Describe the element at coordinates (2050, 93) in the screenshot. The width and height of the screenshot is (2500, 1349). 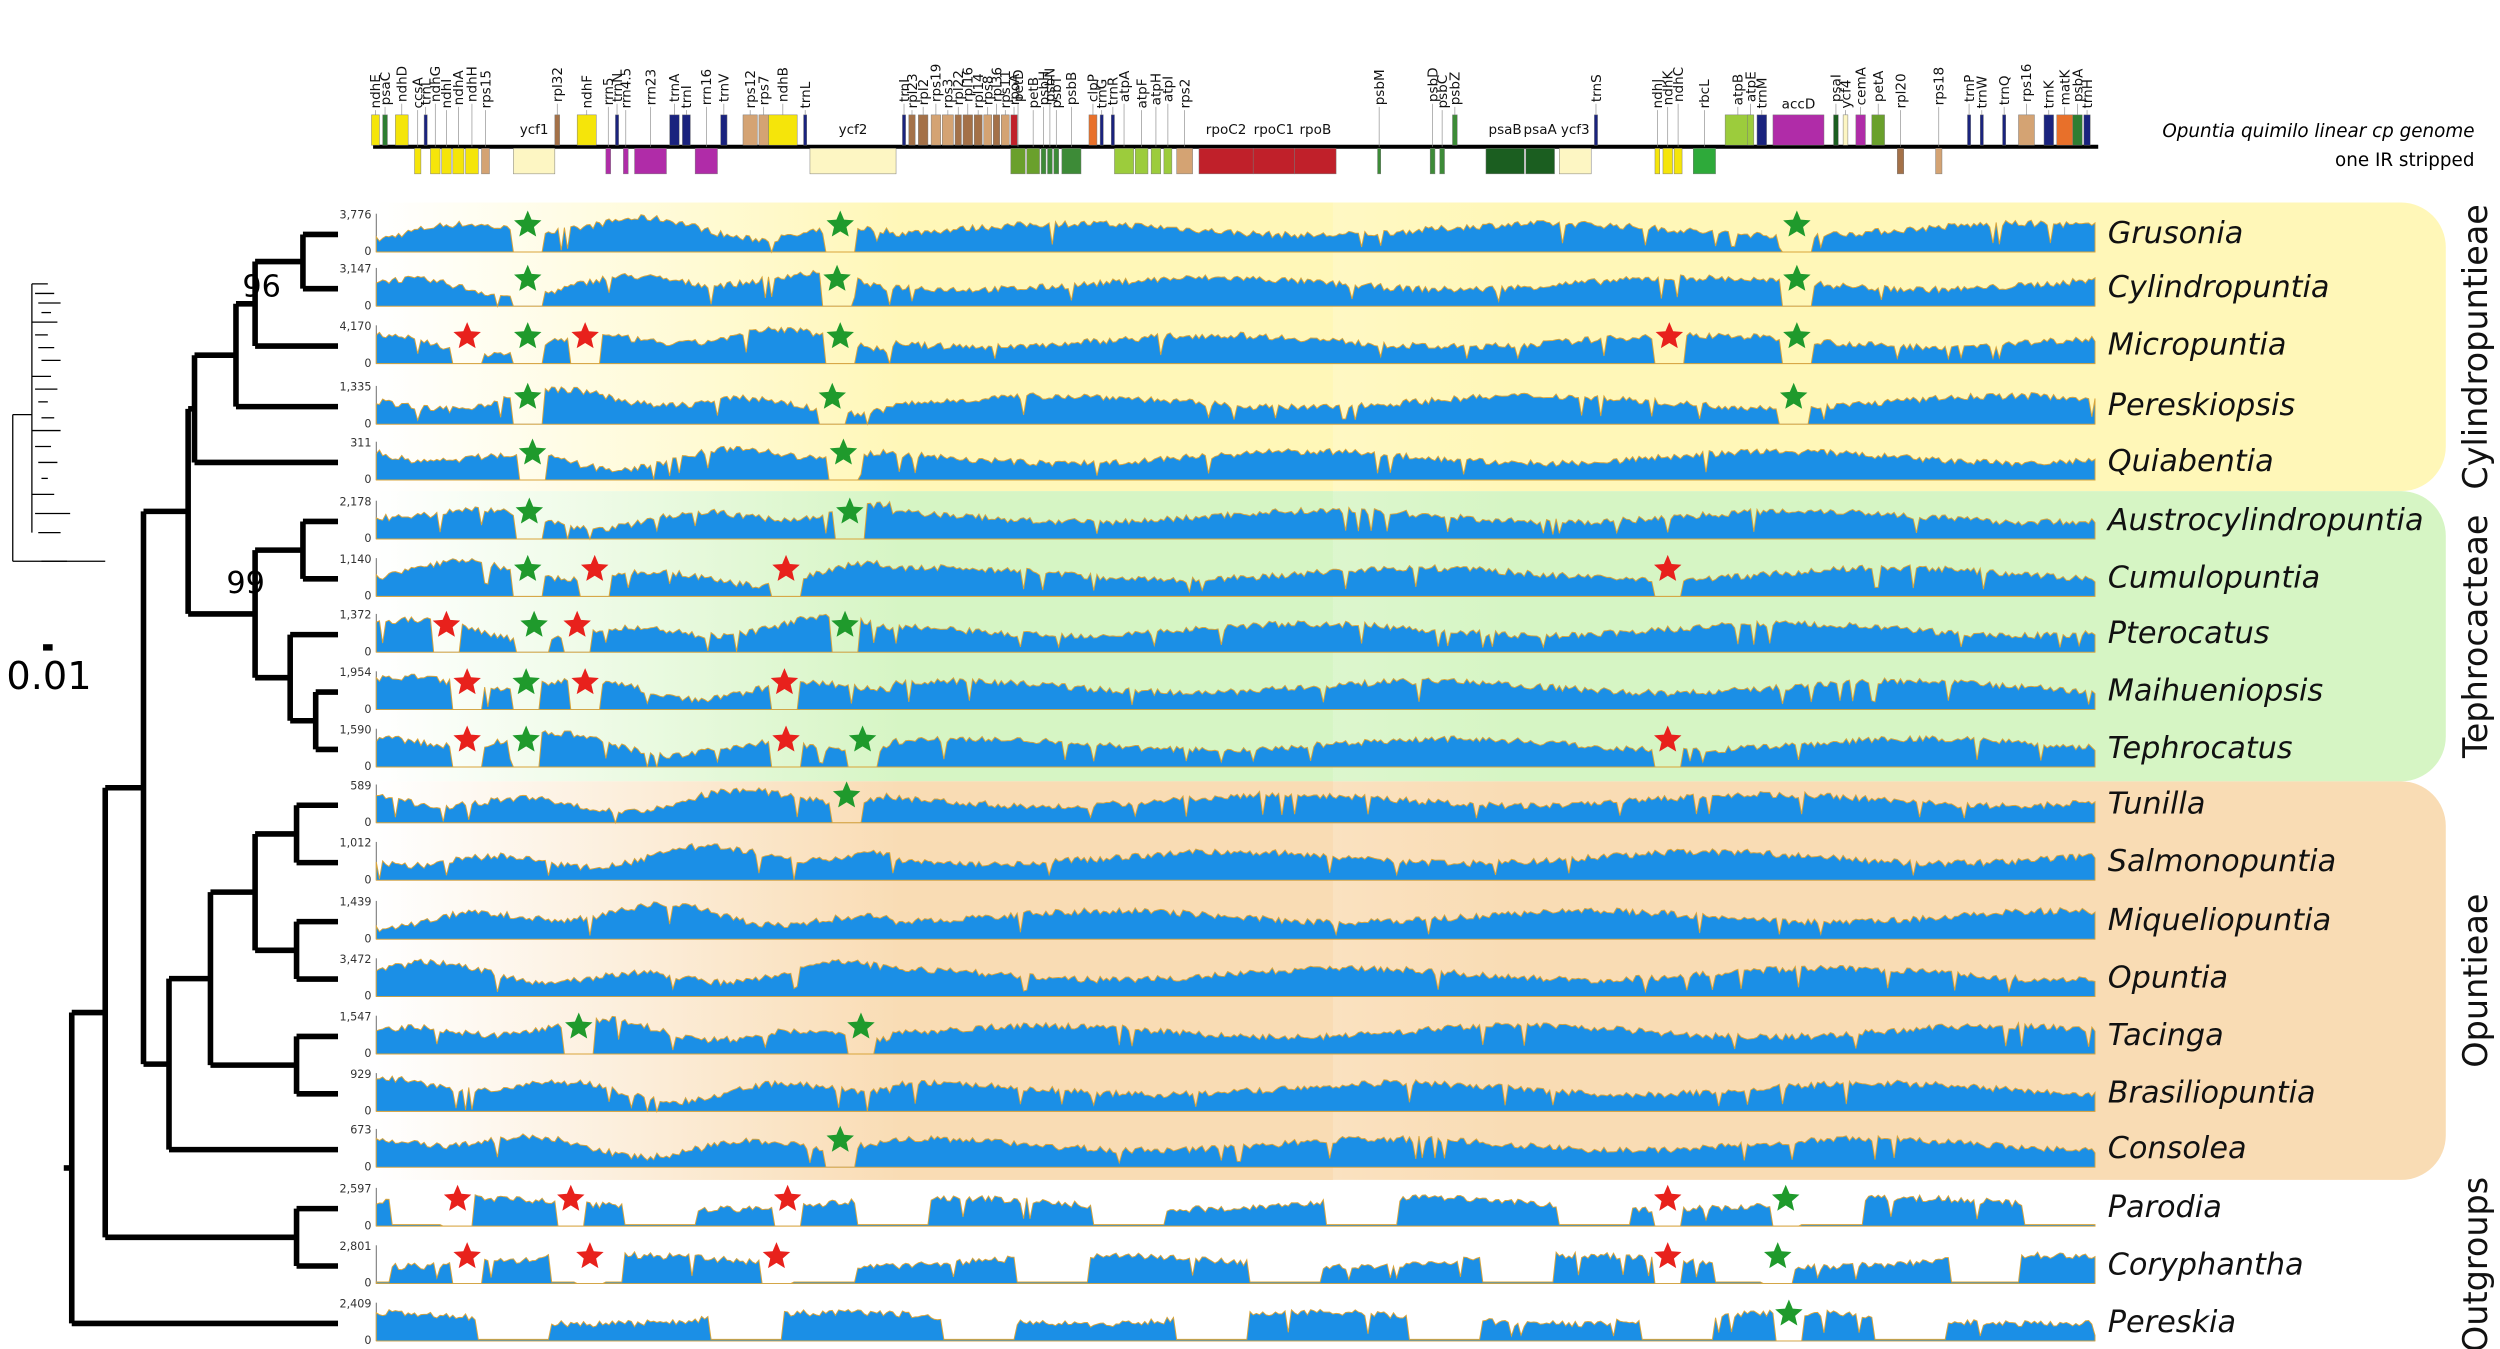
I see `gene-label: trnK` at that location.